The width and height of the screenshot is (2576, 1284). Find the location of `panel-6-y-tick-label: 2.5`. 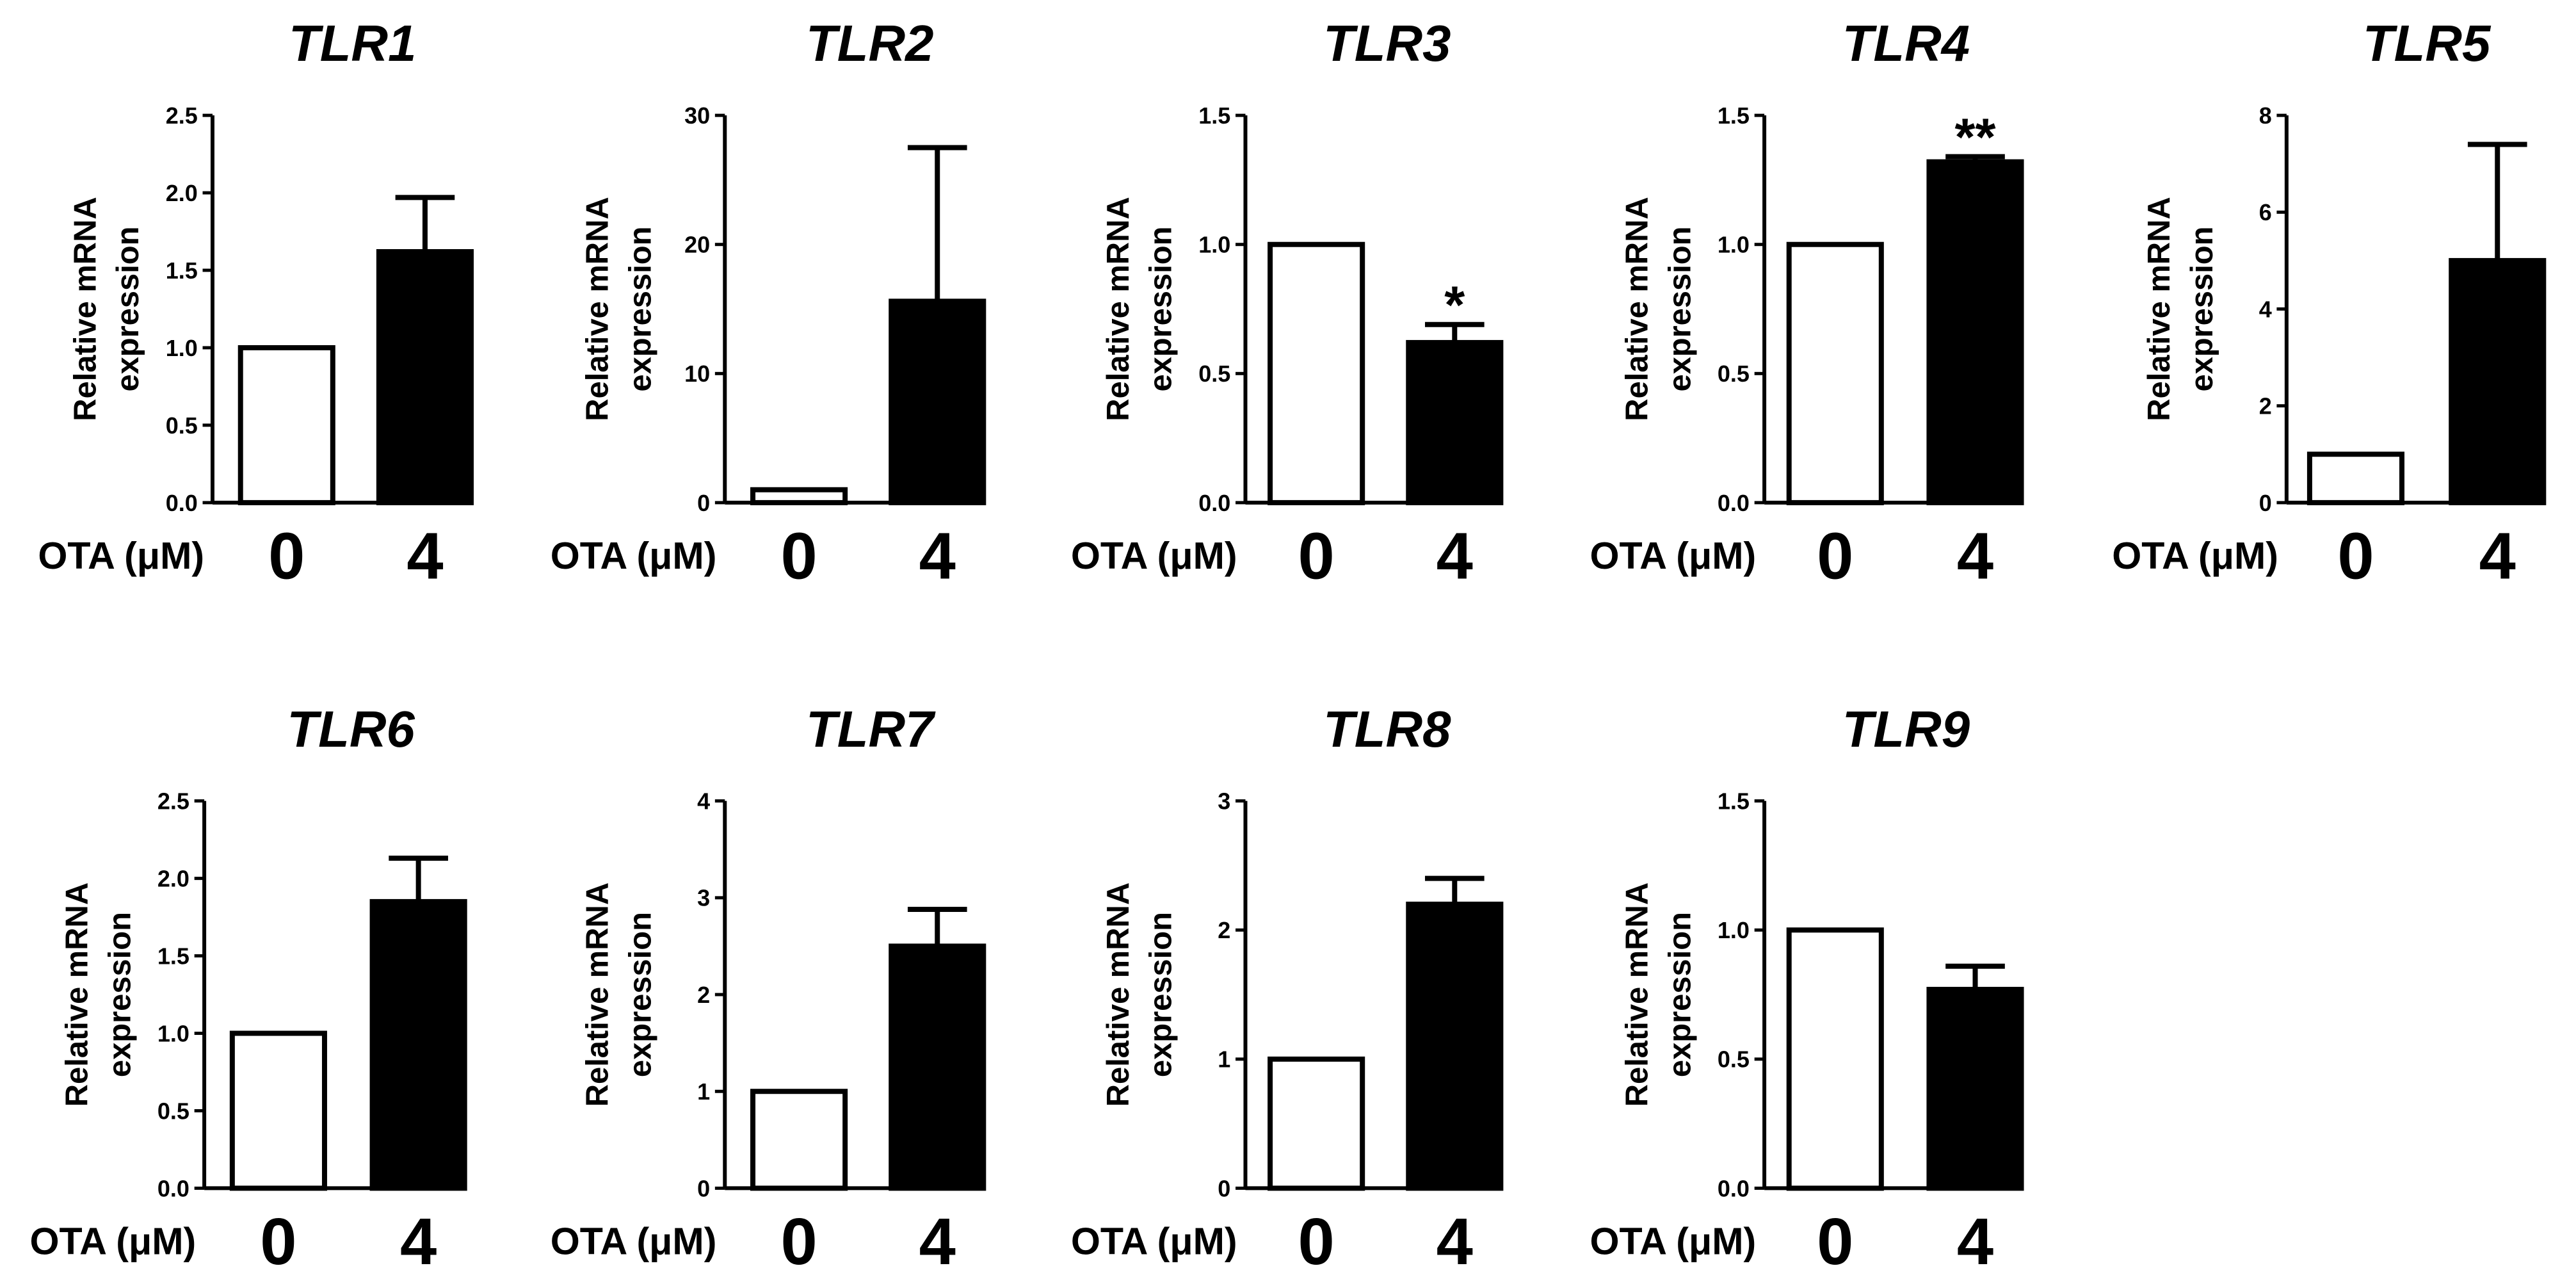

panel-6-y-tick-label: 2.5 is located at coordinates (173, 801).